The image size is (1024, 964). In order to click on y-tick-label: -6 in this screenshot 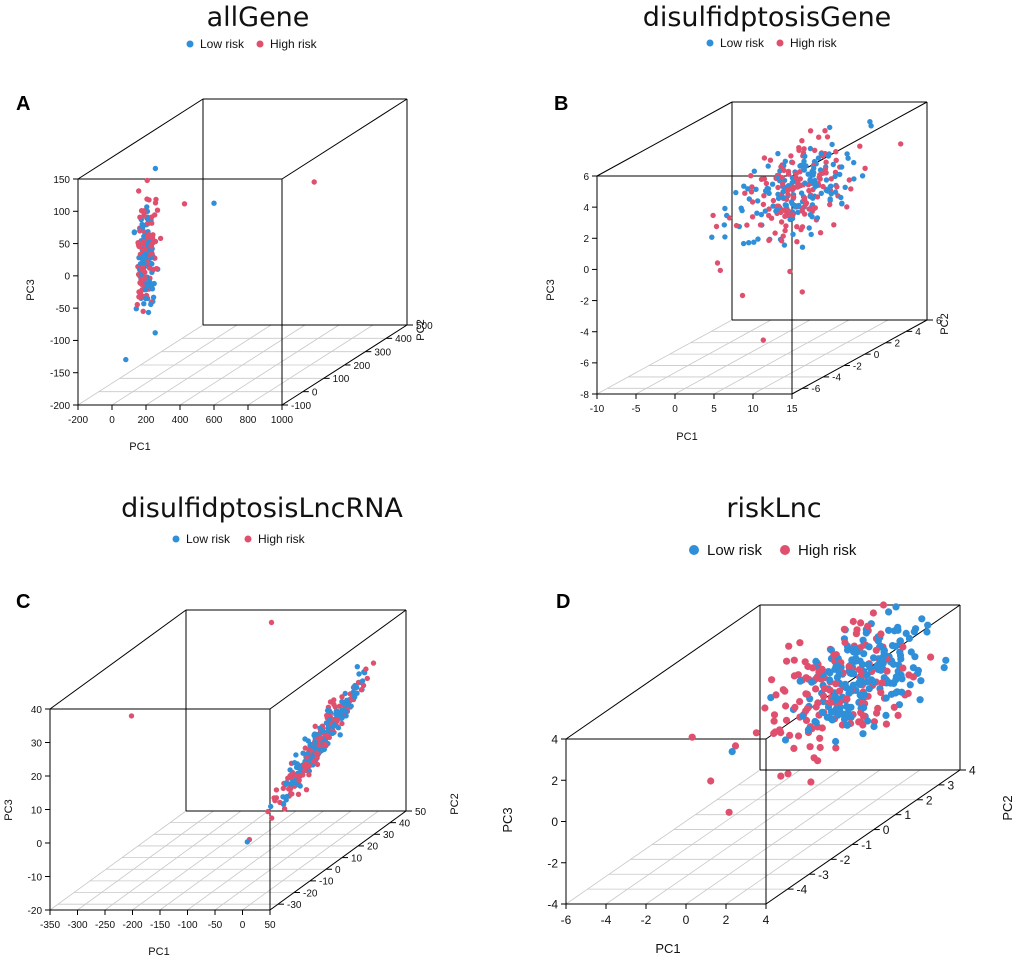, I will do `click(815, 389)`.